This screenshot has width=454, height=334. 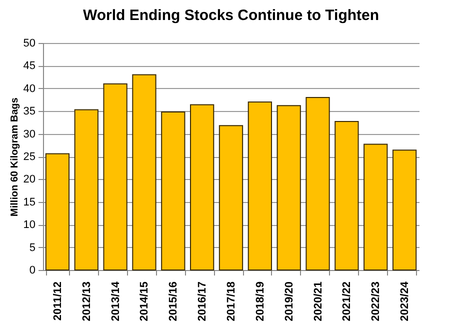 I want to click on y-tick-label: 10, so click(x=29, y=225).